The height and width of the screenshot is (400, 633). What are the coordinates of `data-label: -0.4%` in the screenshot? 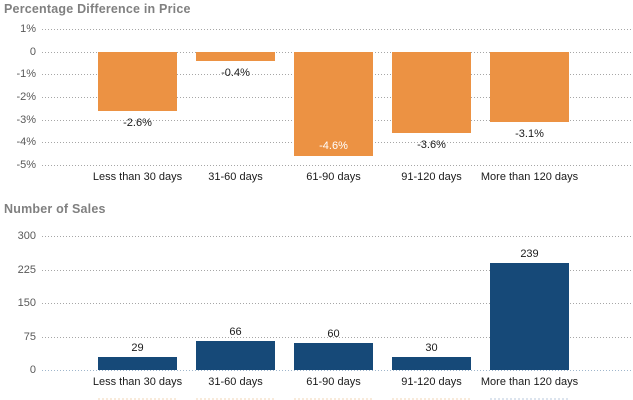 It's located at (235, 72).